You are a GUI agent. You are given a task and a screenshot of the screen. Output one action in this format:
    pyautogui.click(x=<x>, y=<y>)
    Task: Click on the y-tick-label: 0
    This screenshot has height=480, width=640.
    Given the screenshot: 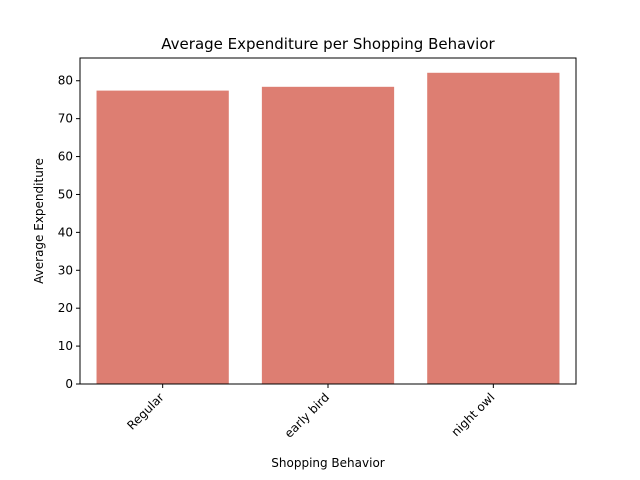 What is the action you would take?
    pyautogui.click(x=69, y=384)
    